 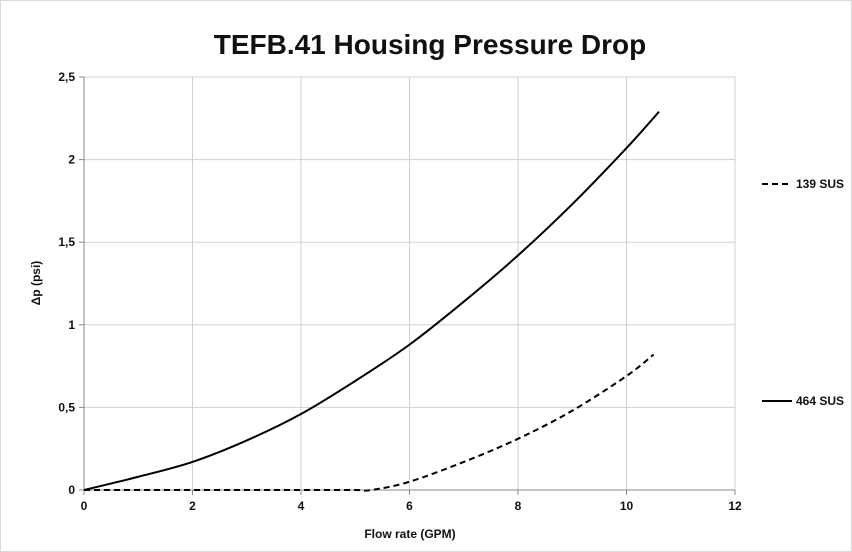 I want to click on legend-label: 139 SUS, so click(x=820, y=184).